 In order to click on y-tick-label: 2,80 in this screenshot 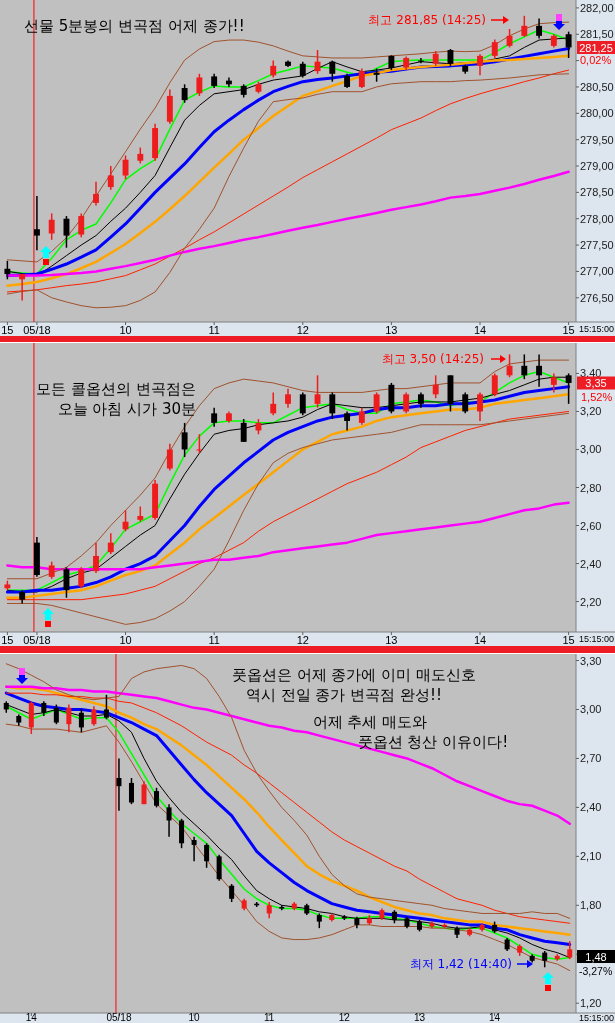, I will do `click(591, 487)`.